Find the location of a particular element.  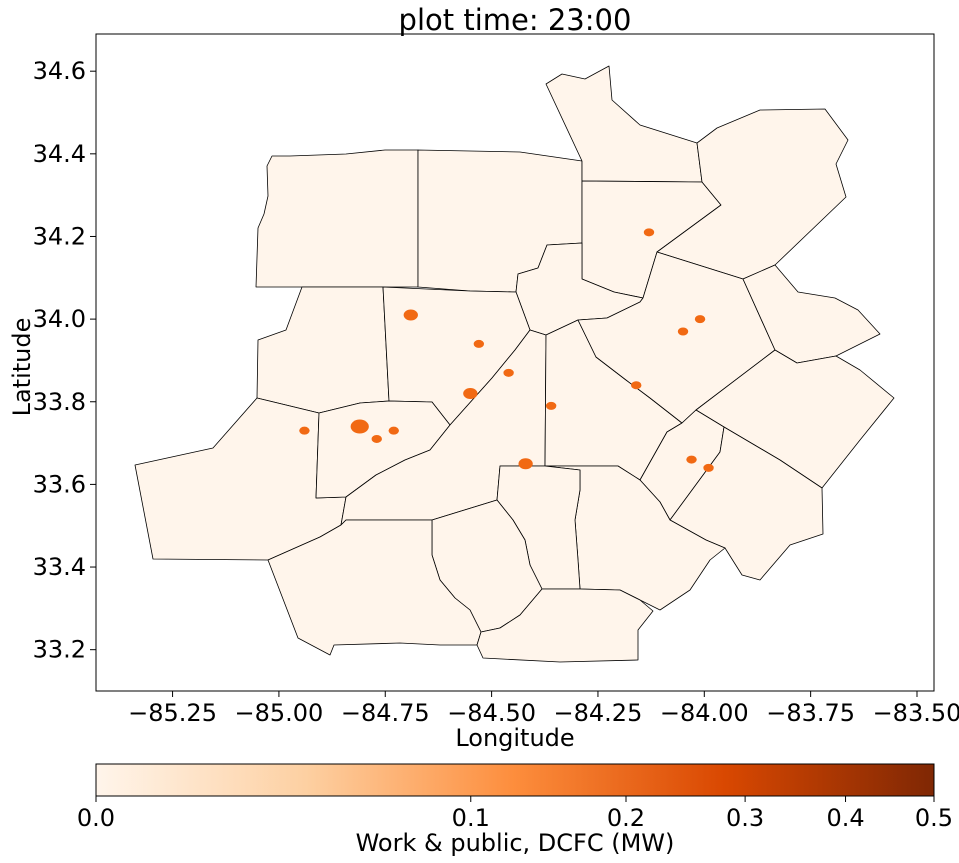

x-tick-label: −84.00 is located at coordinates (704, 713).